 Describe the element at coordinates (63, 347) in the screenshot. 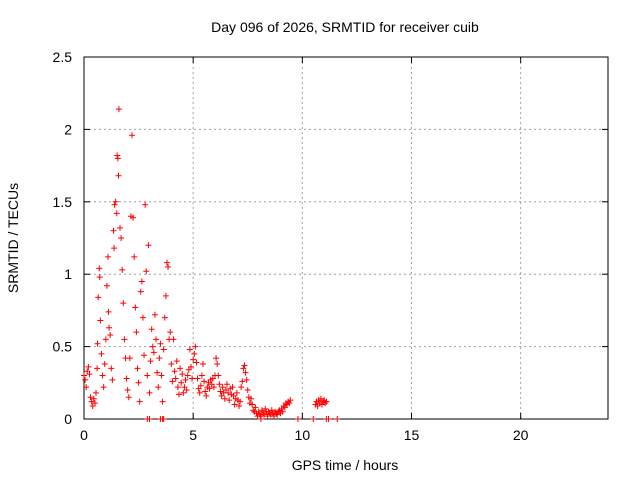

I see `y-tick-label: 0.5` at that location.